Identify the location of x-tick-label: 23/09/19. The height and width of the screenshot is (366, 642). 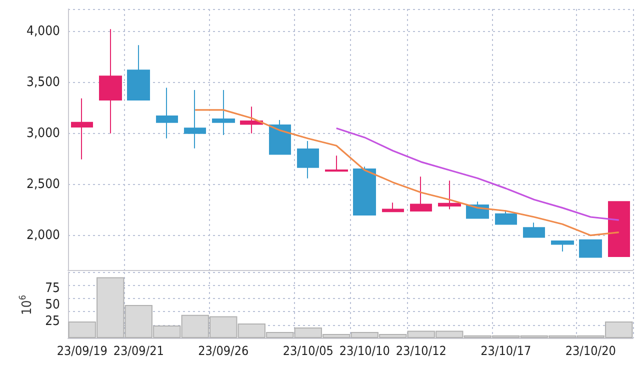
(82, 350).